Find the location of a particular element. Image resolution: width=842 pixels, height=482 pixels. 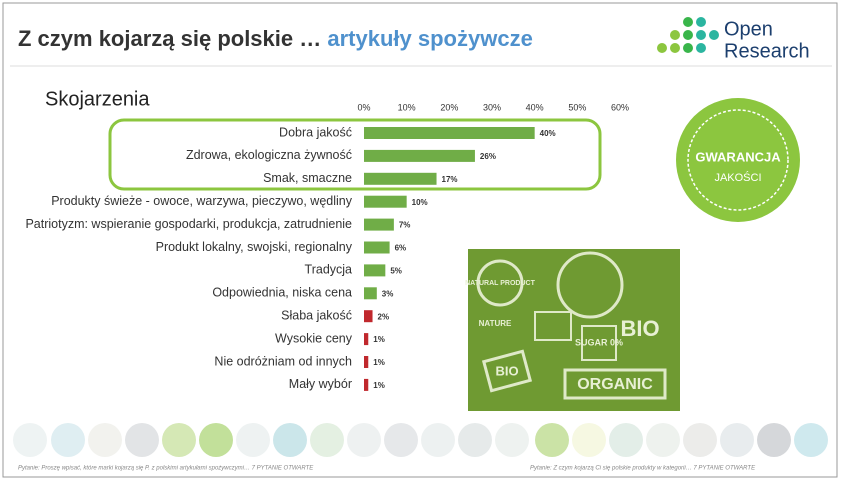

category-label: Produkt lokalny, swojski, regionalny is located at coordinates (254, 247).